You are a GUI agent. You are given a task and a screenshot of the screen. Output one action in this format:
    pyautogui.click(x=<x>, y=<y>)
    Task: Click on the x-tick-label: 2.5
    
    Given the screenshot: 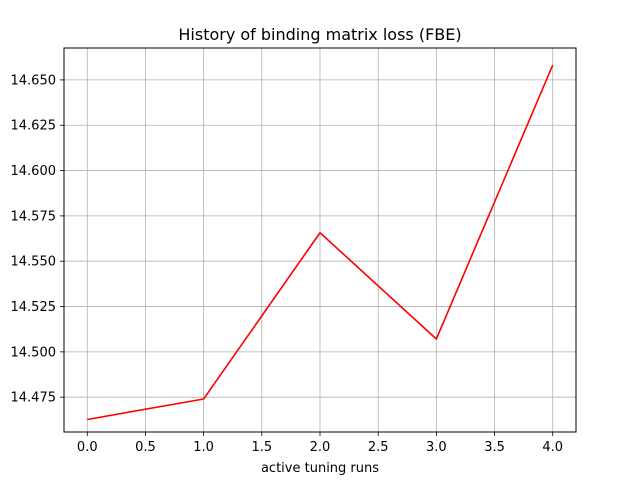 What is the action you would take?
    pyautogui.click(x=378, y=447)
    